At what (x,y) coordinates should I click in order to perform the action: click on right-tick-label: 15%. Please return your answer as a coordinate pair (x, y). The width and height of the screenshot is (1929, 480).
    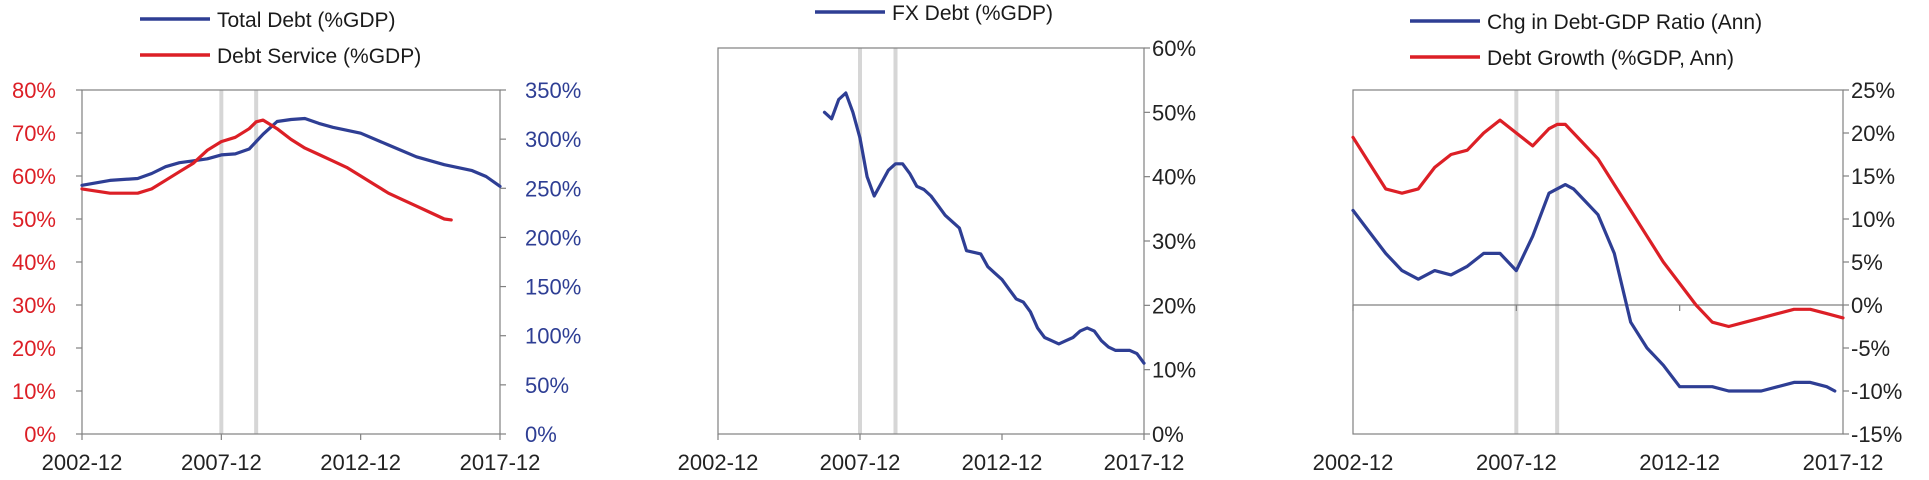
    Looking at the image, I should click on (1873, 176).